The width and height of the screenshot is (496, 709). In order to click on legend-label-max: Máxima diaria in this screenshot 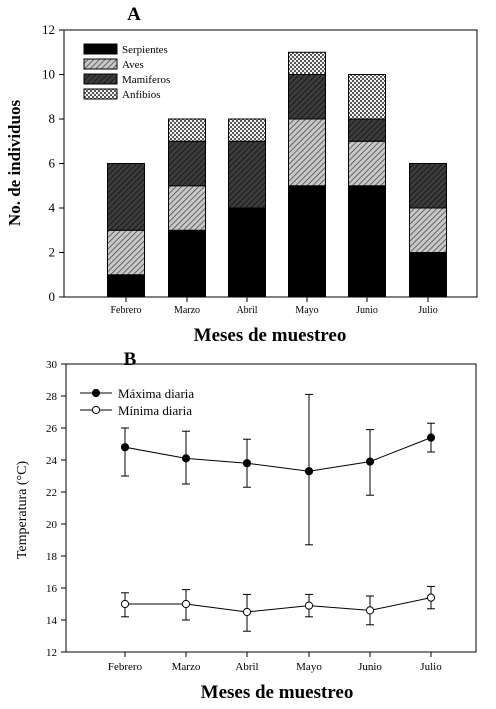, I will do `click(156, 393)`.